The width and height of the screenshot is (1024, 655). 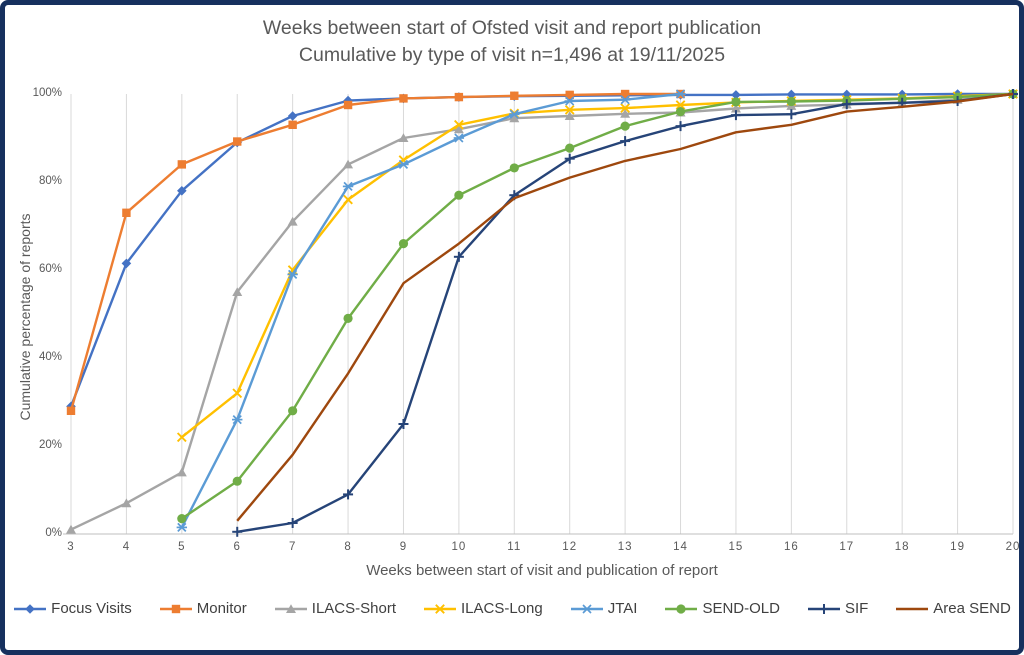 I want to click on legend-label: ILACS-Short, so click(x=353, y=608).